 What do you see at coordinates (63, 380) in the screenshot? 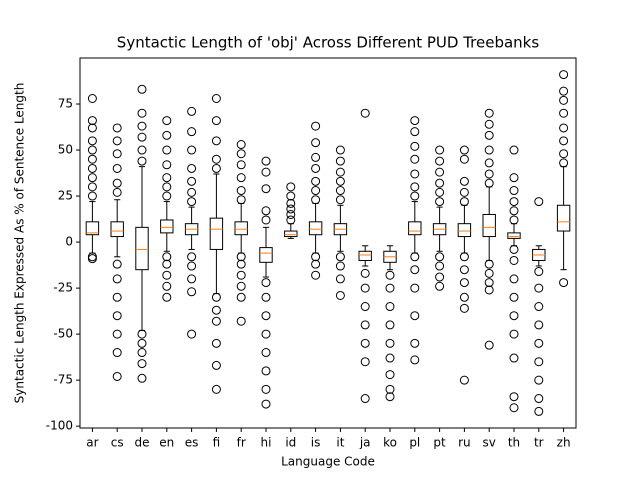
I see `y-tick-label: -75` at bounding box center [63, 380].